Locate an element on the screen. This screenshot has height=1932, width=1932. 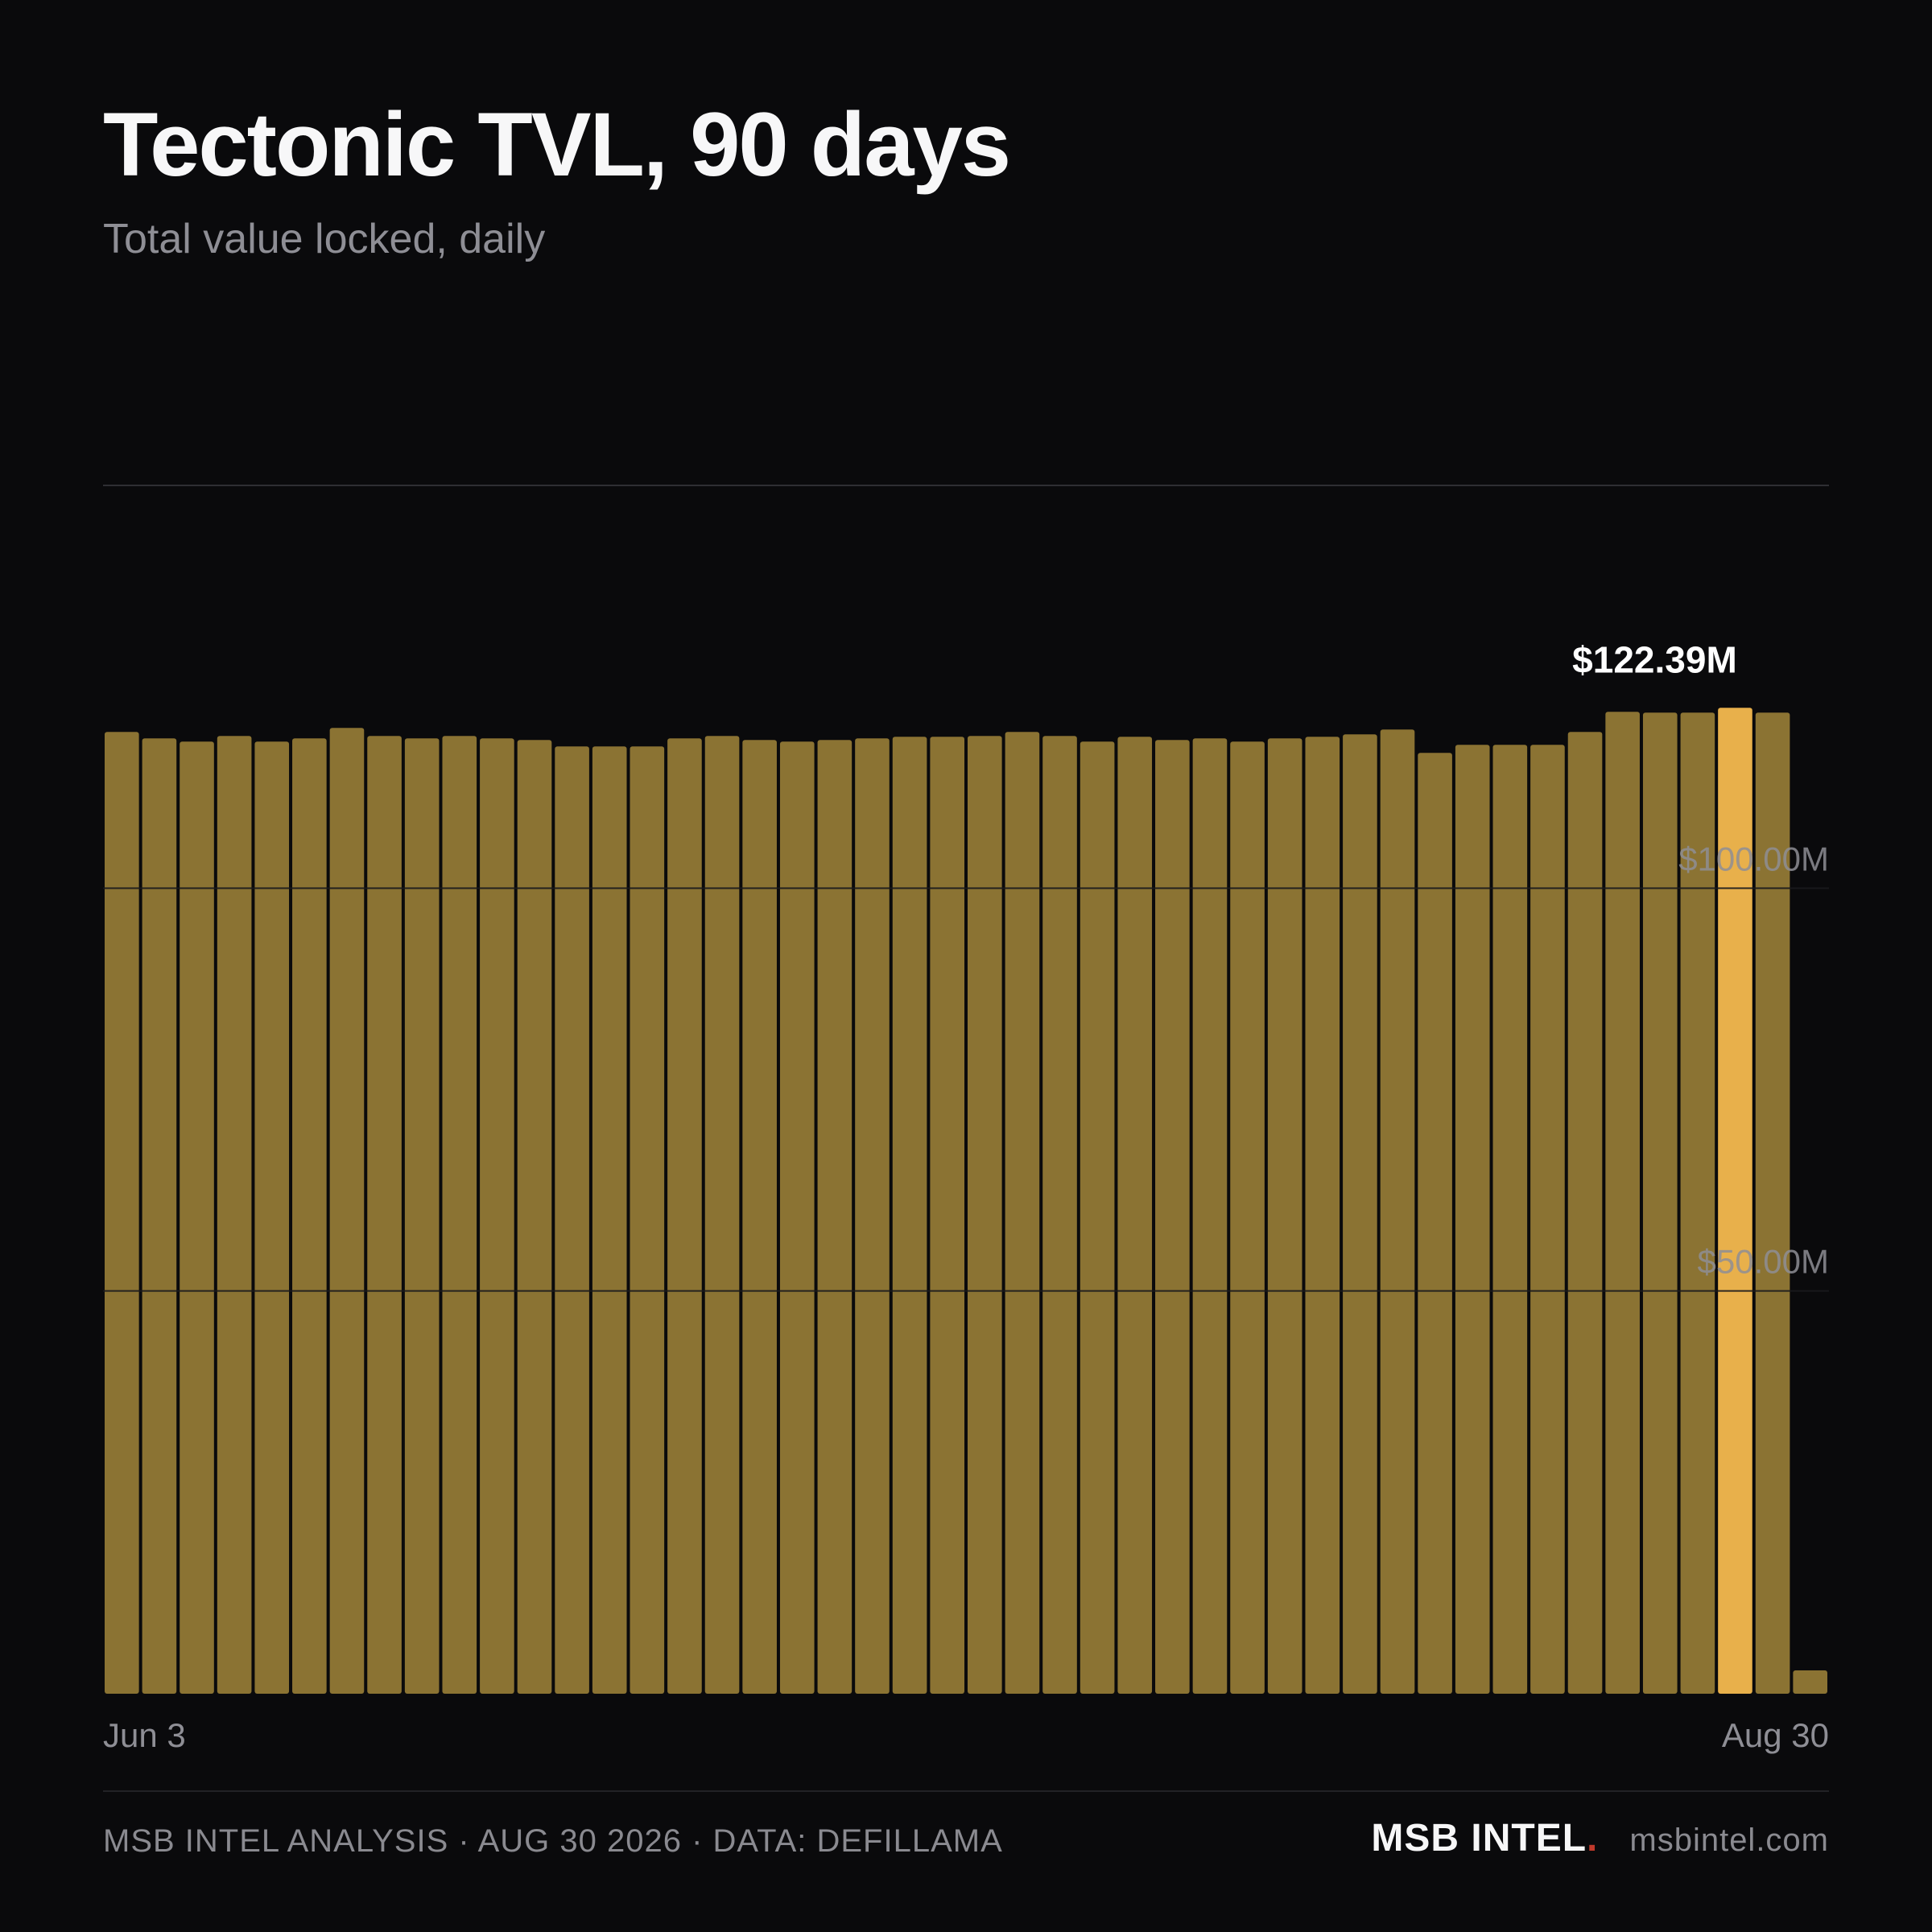
y-tick-label: $50.00M is located at coordinates (1764, 1262).